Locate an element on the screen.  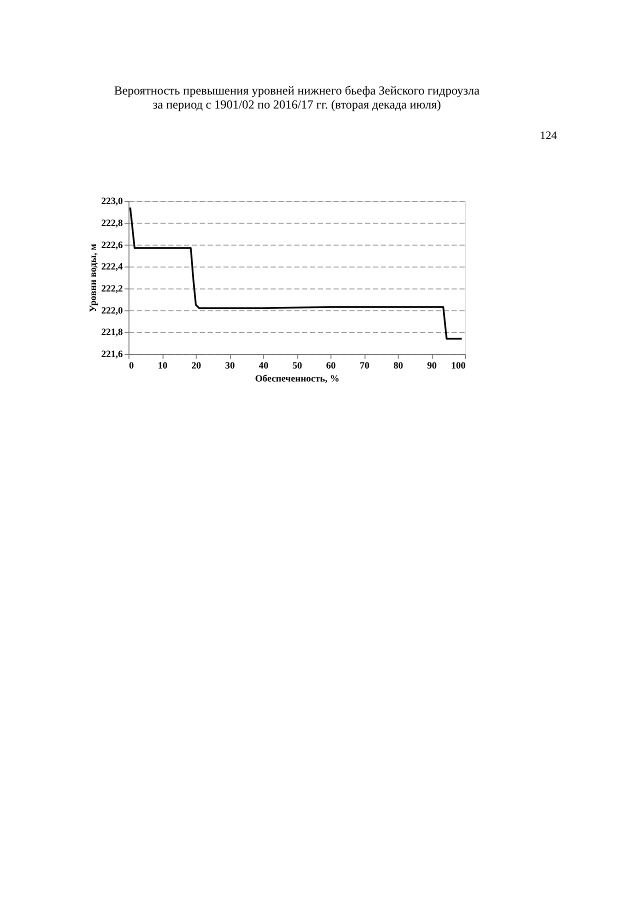
line-series is located at coordinates (296, 273).